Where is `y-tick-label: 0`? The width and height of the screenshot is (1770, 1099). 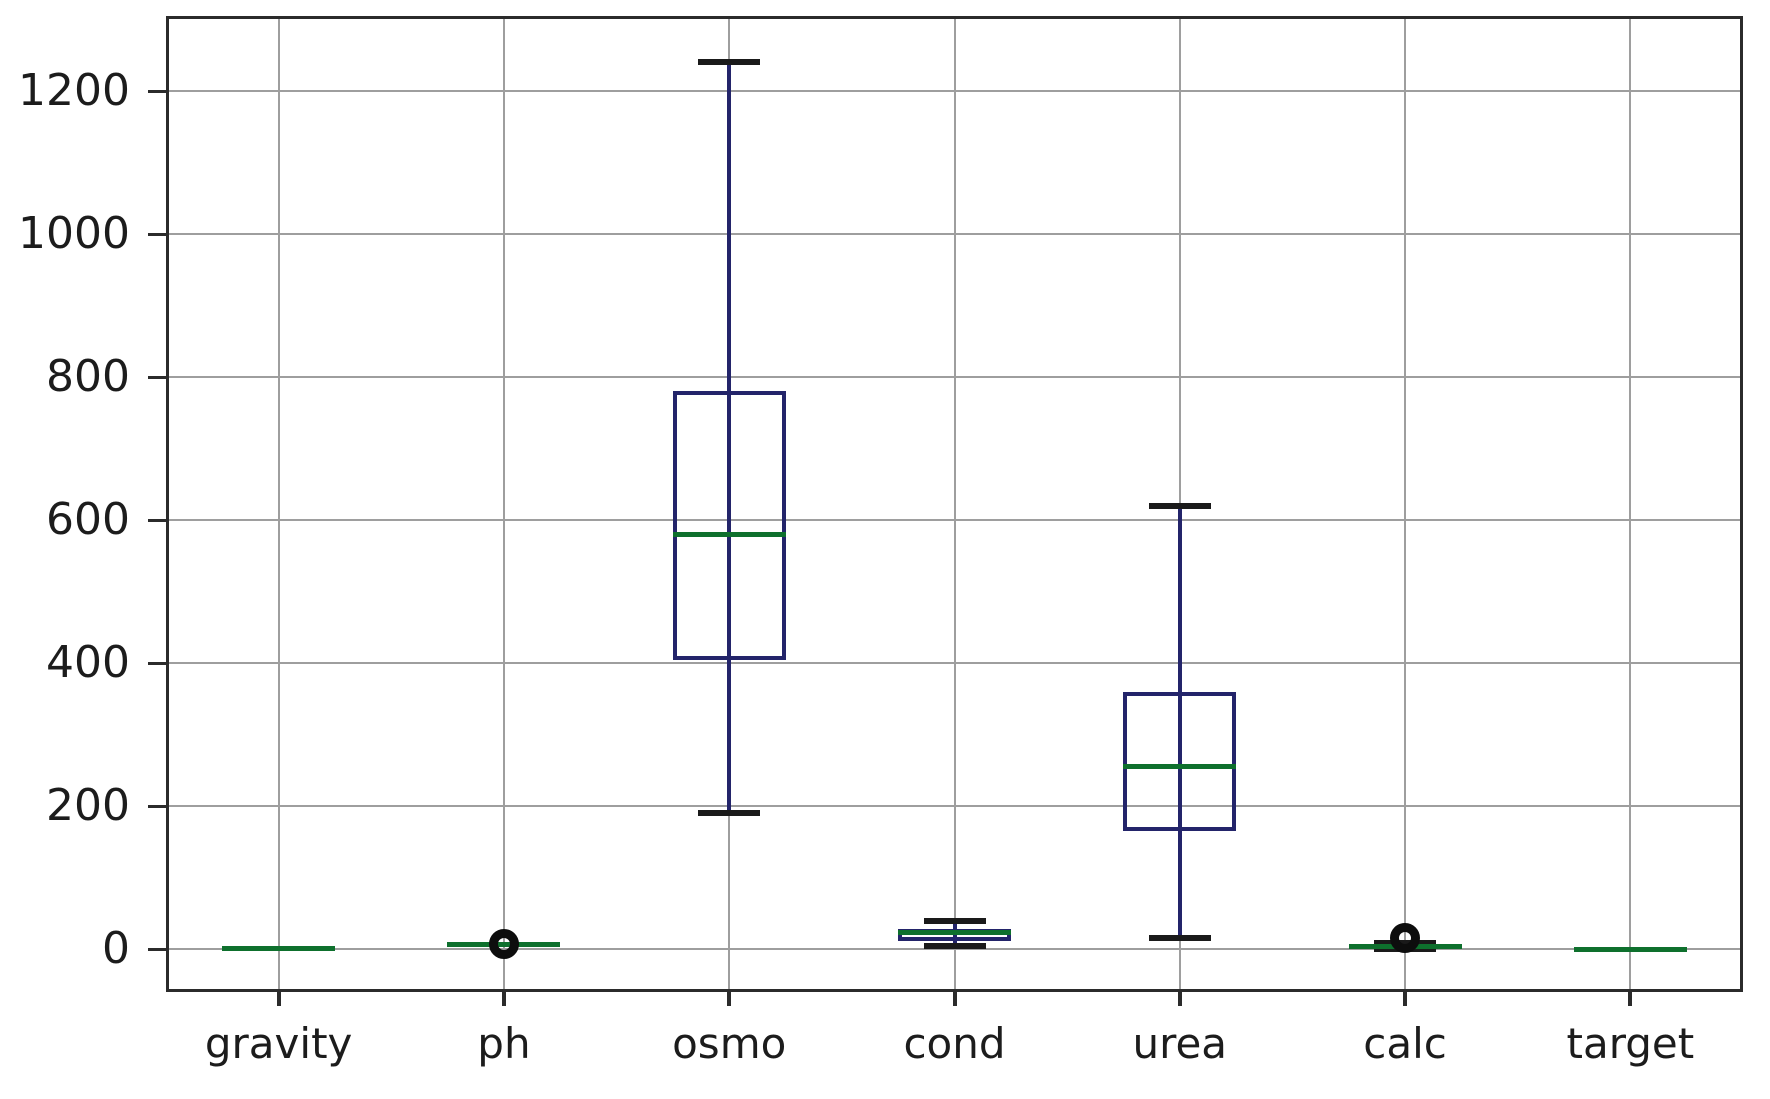 y-tick-label: 0 is located at coordinates (116, 949).